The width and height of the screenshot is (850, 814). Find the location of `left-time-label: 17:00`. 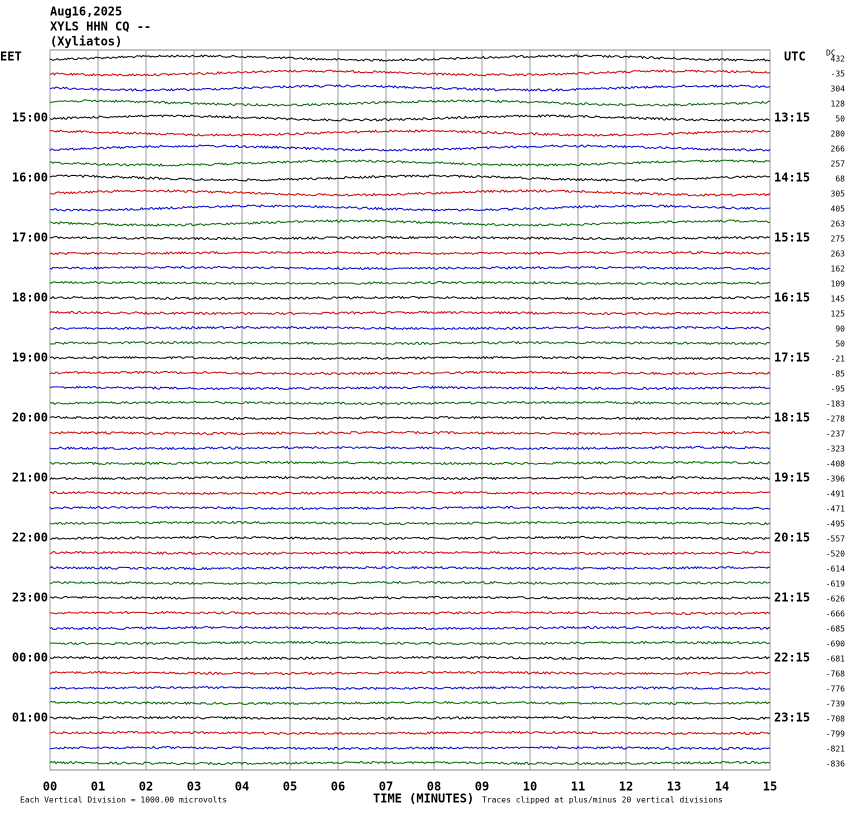

left-time-label: 17:00 is located at coordinates (30, 238).